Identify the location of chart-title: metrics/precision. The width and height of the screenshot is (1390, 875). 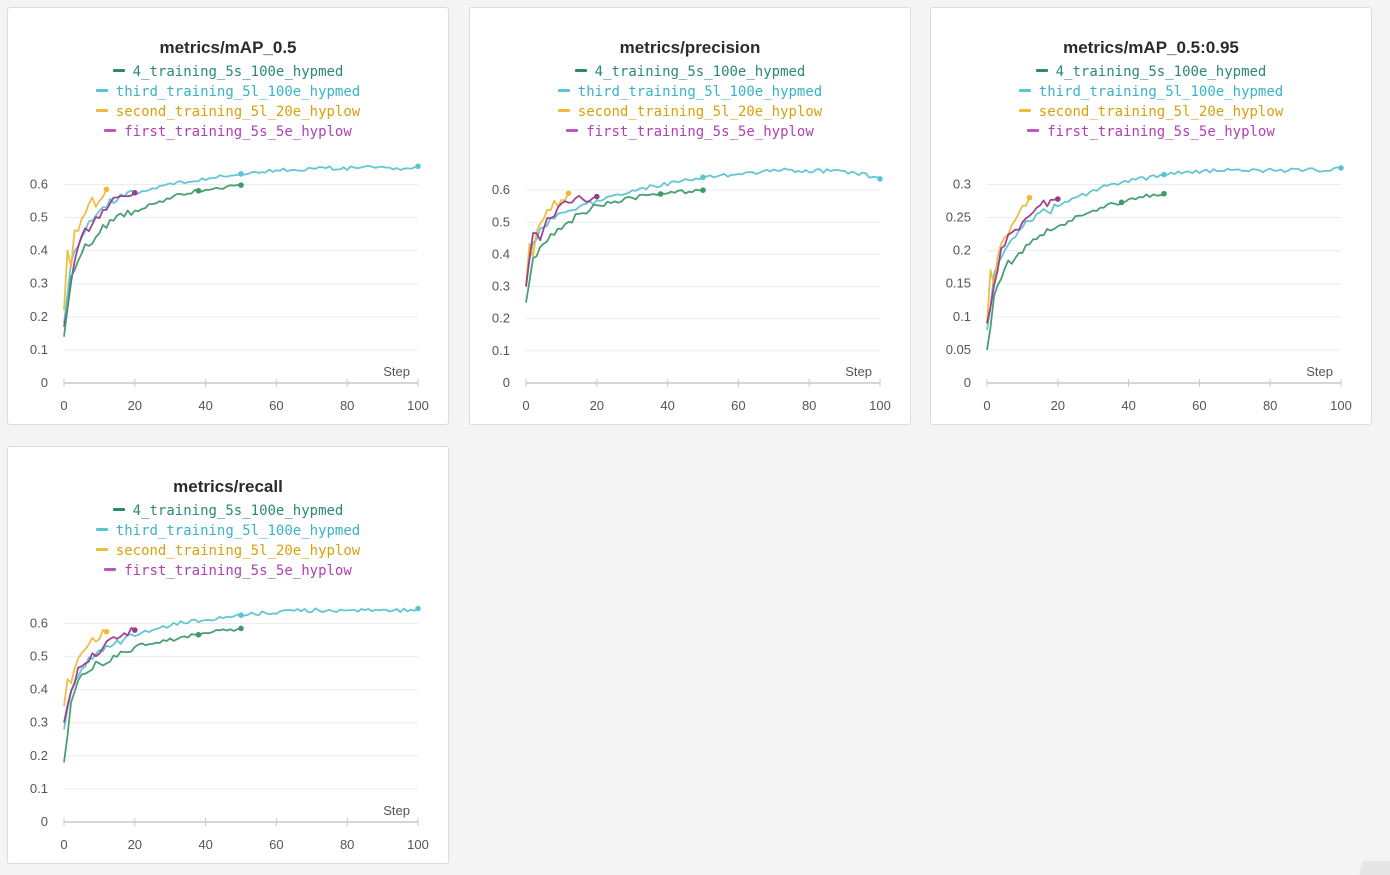
(690, 47).